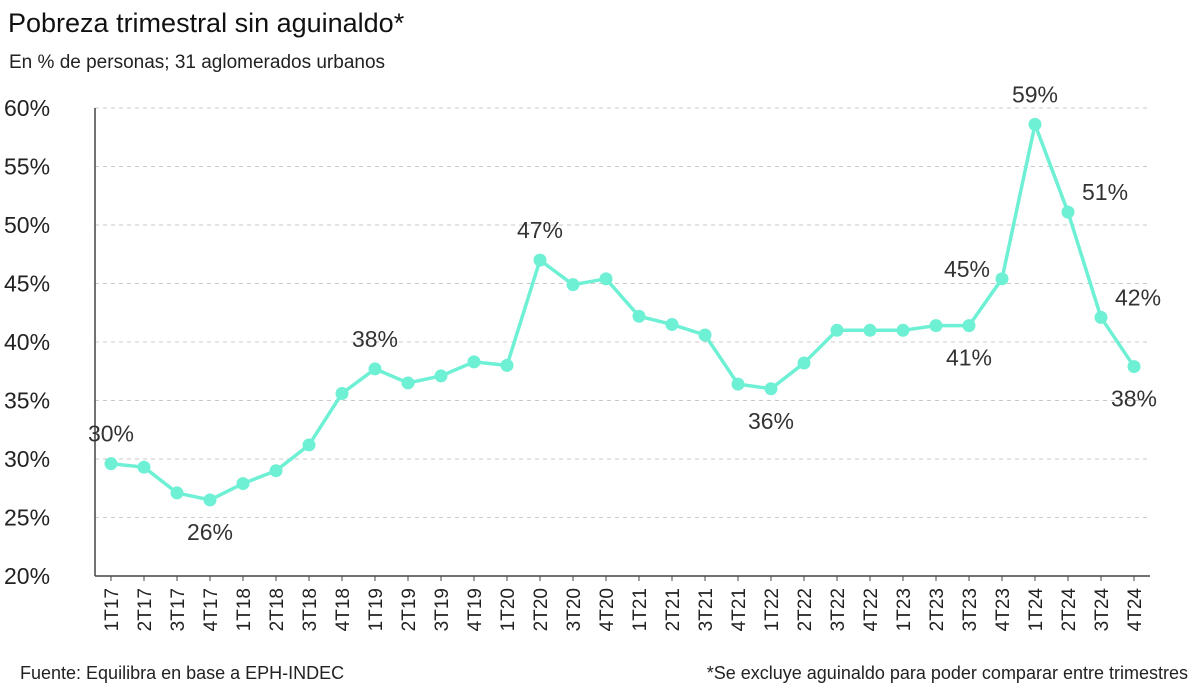 The image size is (1200, 693). What do you see at coordinates (673, 609) in the screenshot?
I see `x-tick-label: 2T21` at bounding box center [673, 609].